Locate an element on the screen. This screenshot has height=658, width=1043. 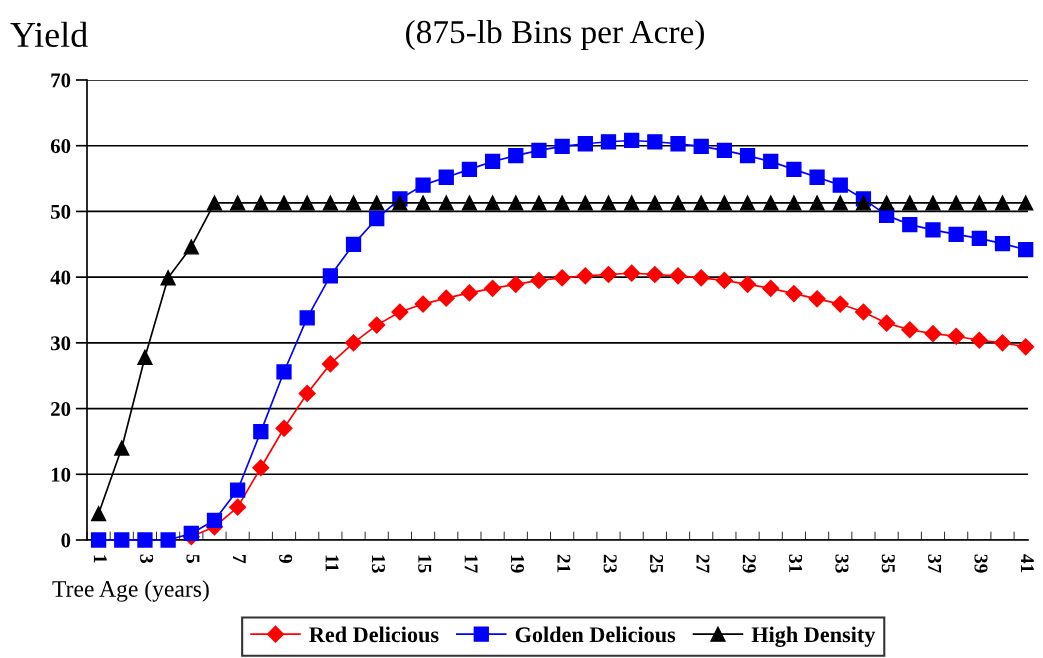
x-tick-label: 11 is located at coordinates (332, 563).